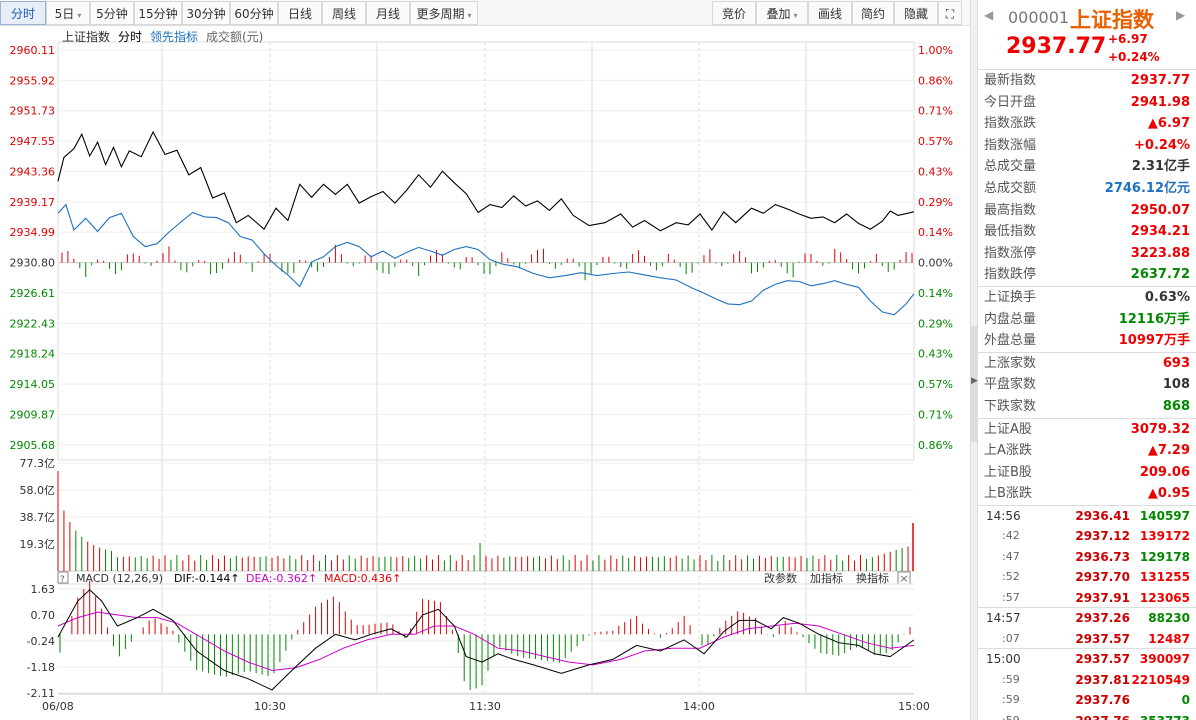  Describe the element at coordinates (1011, 700) in the screenshot. I see `tick-time: :59` at that location.